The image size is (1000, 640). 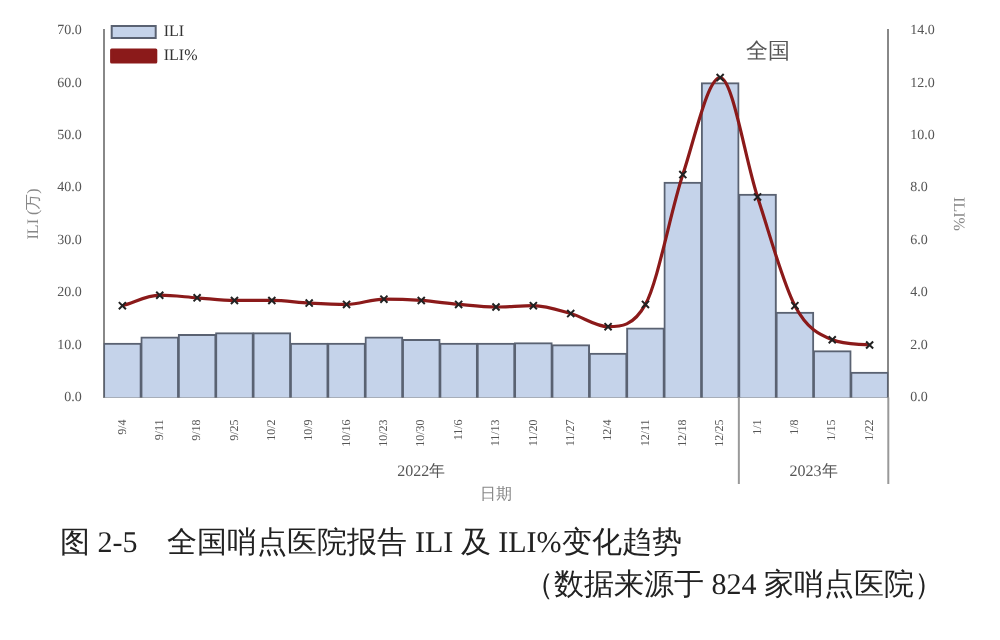 What do you see at coordinates (496, 493) in the screenshot?
I see `x-axis-title: 日期` at bounding box center [496, 493].